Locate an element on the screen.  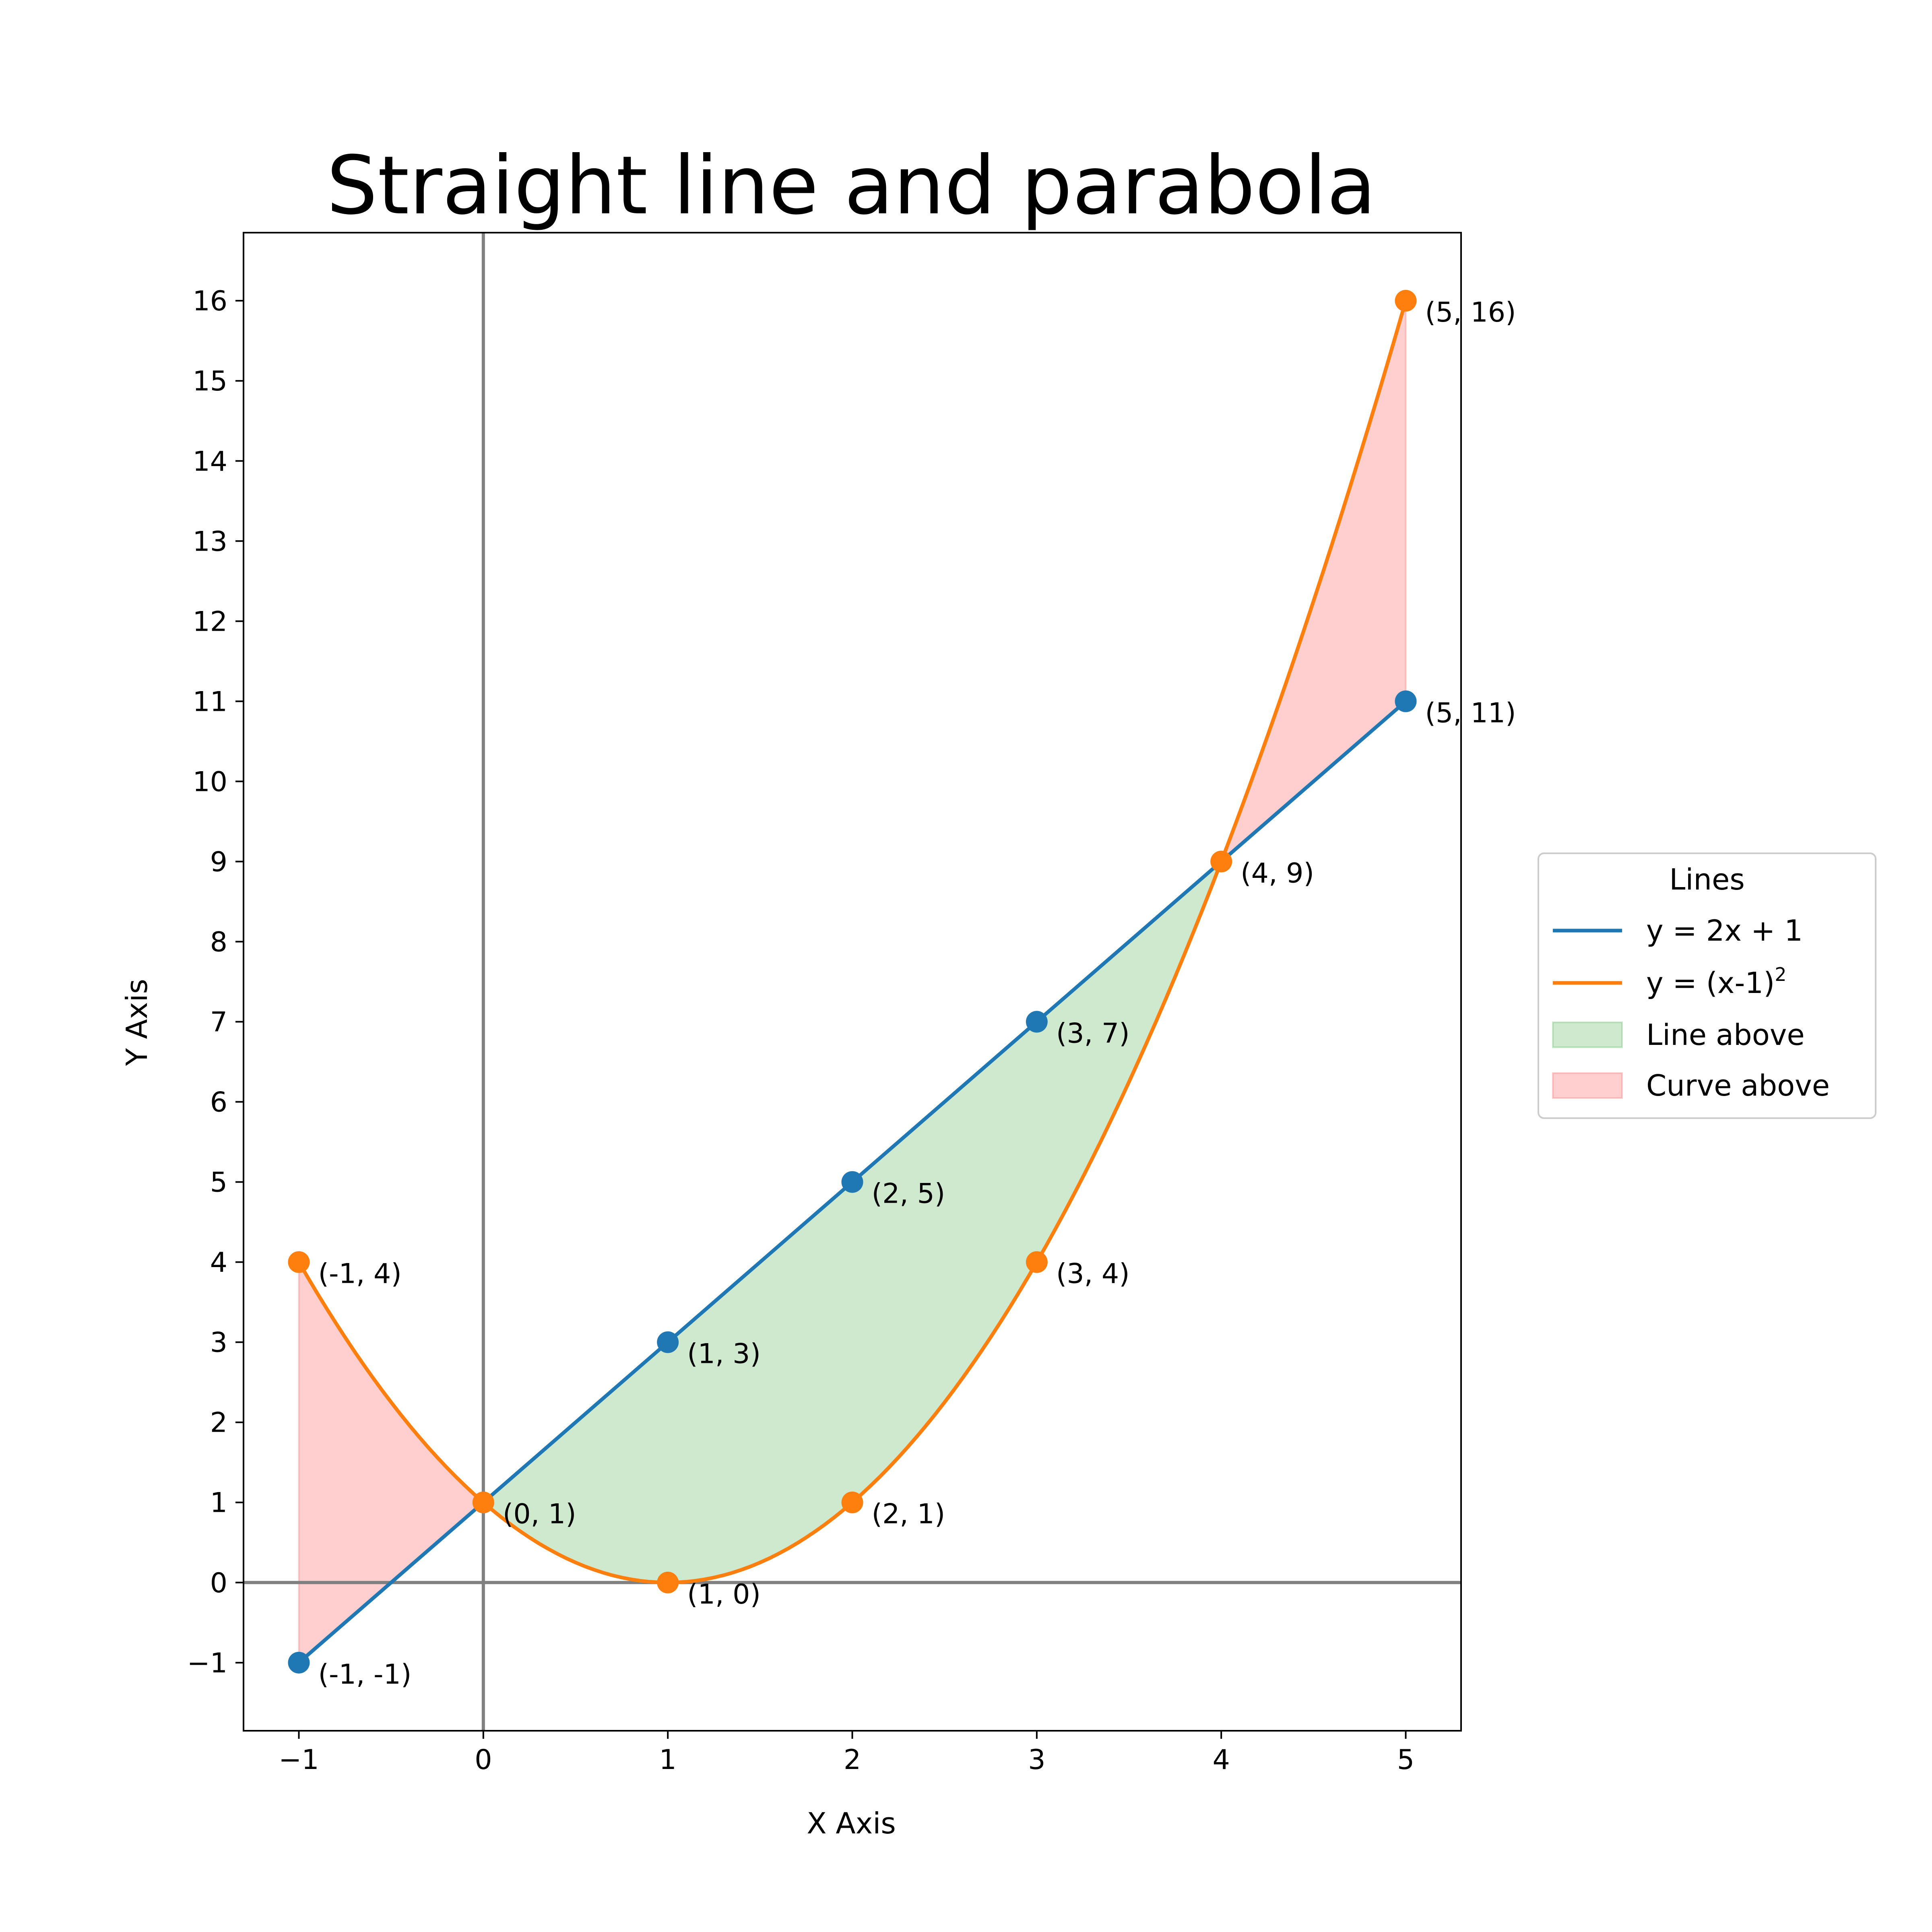
x-tick-label: −1 is located at coordinates (299, 1760).